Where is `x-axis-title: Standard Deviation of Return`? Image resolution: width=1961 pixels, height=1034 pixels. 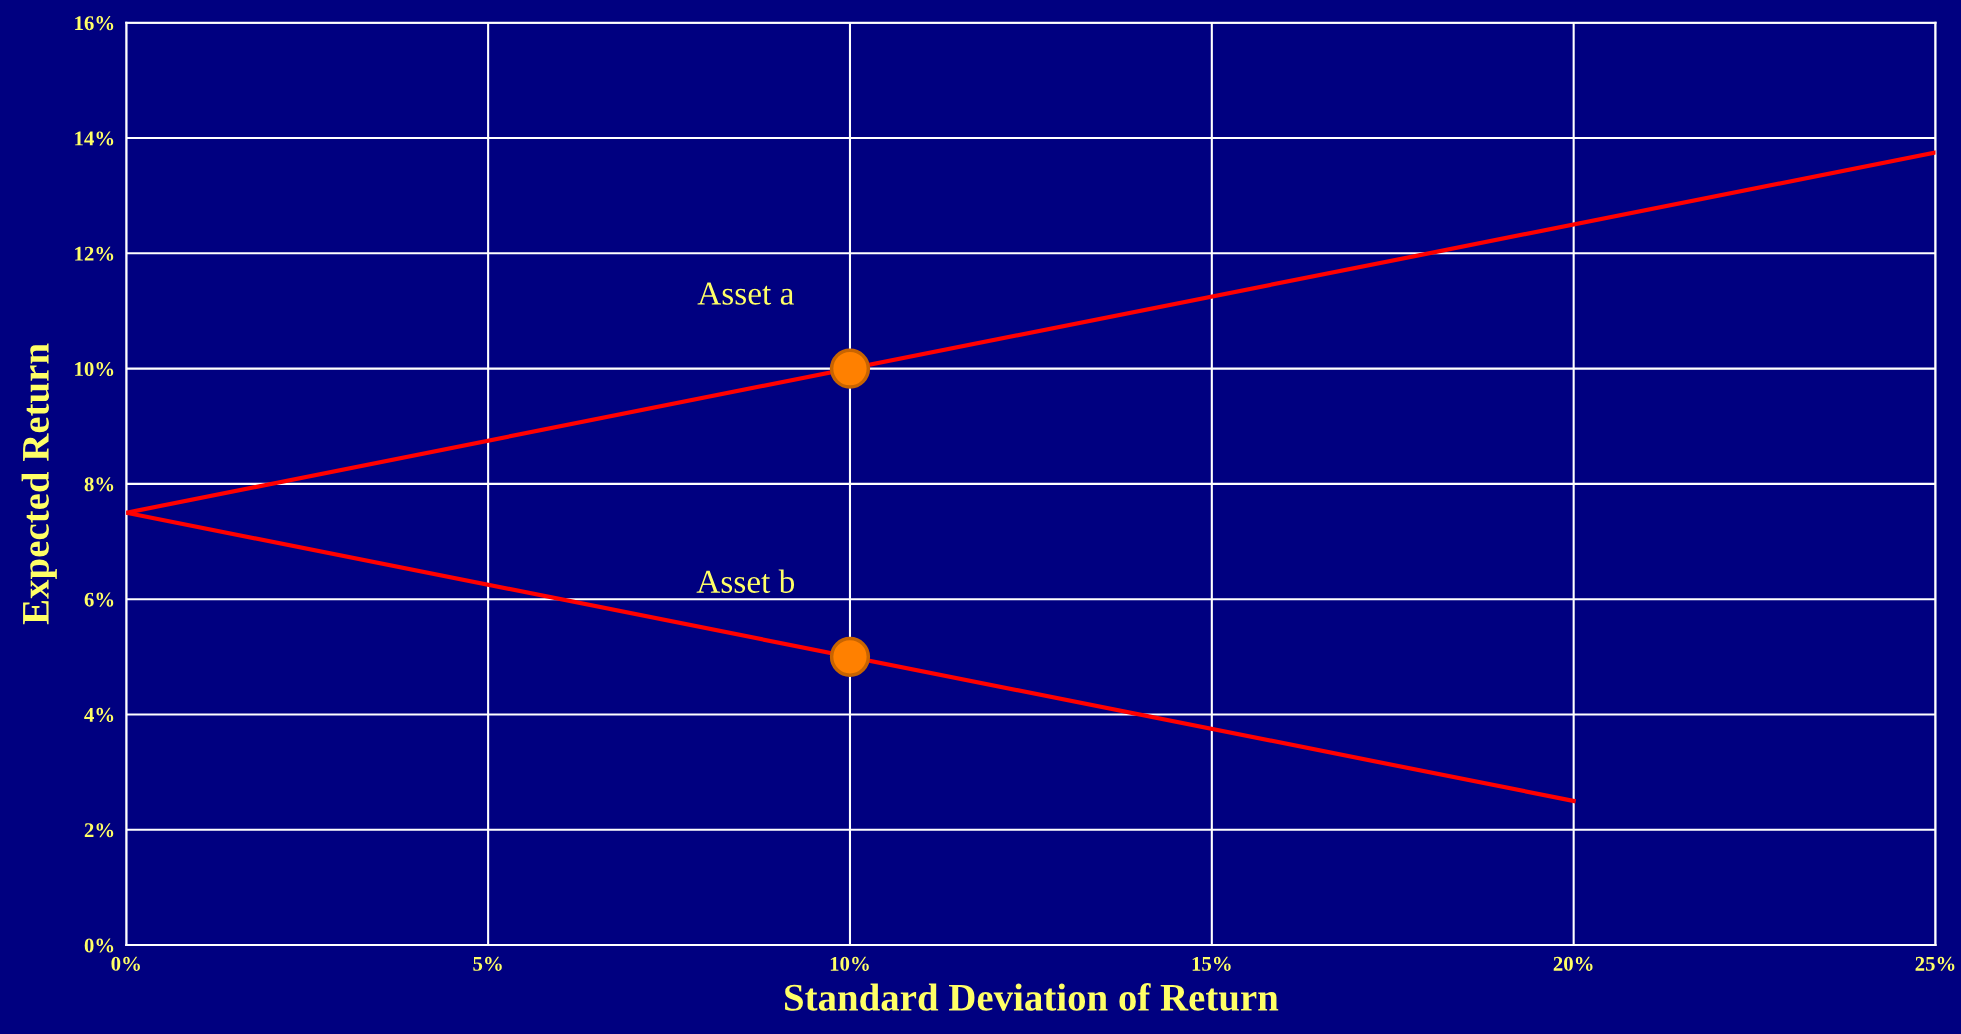 x-axis-title: Standard Deviation of Return is located at coordinates (1032, 997).